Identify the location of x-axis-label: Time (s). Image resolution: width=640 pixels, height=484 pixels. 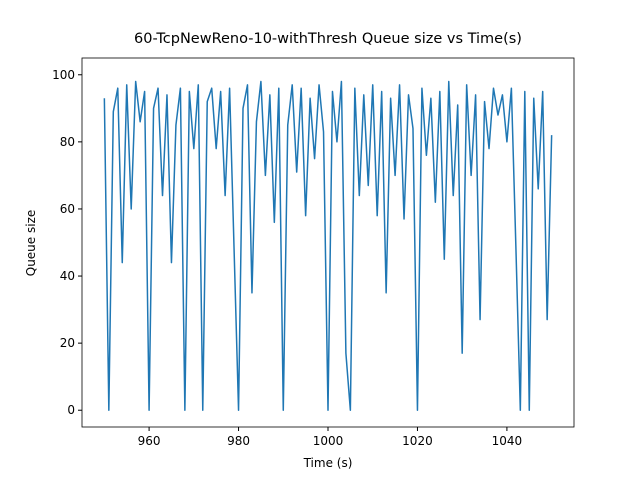
(328, 463).